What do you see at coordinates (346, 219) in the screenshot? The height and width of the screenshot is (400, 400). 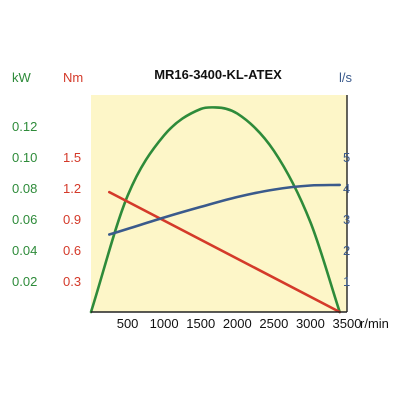 I see `ls-tick-label: 3` at bounding box center [346, 219].